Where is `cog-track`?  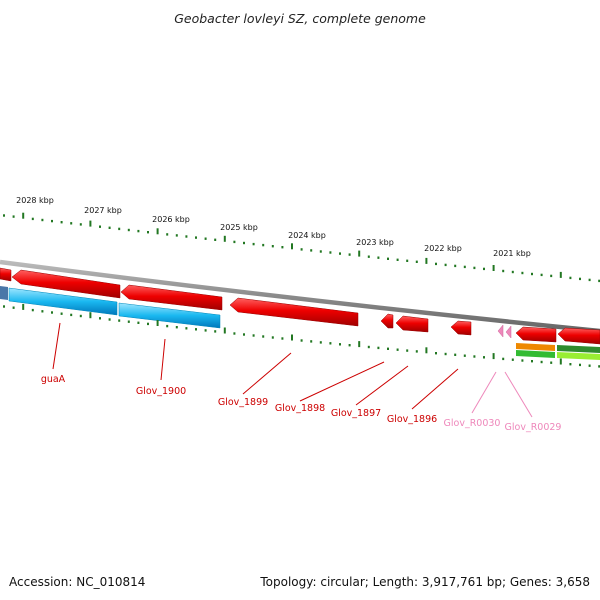 cog-track is located at coordinates (300, 323).